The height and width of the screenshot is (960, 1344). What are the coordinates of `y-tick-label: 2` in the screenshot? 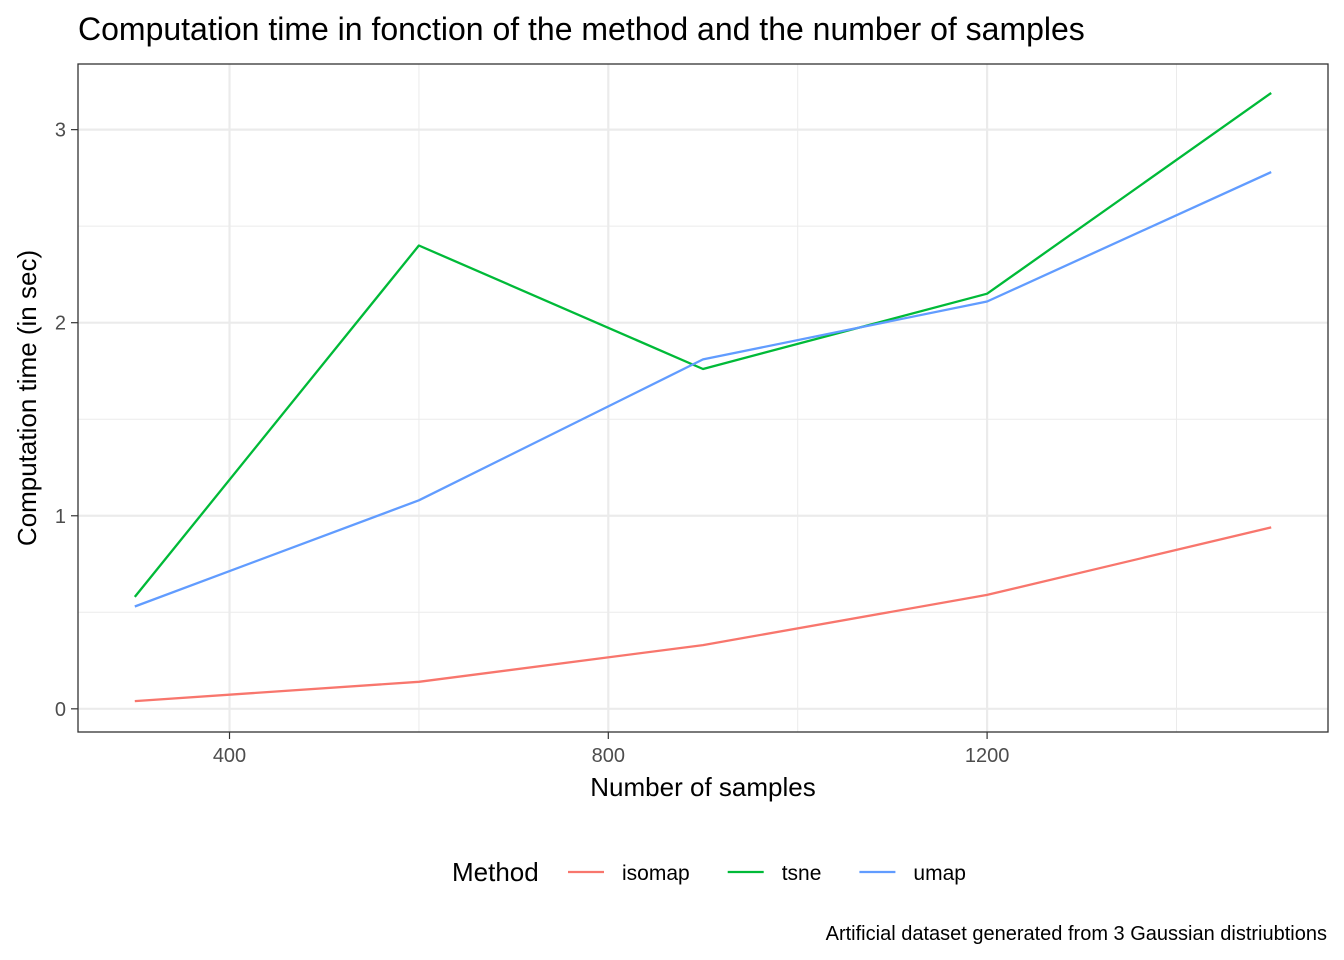 It's located at (60, 324).